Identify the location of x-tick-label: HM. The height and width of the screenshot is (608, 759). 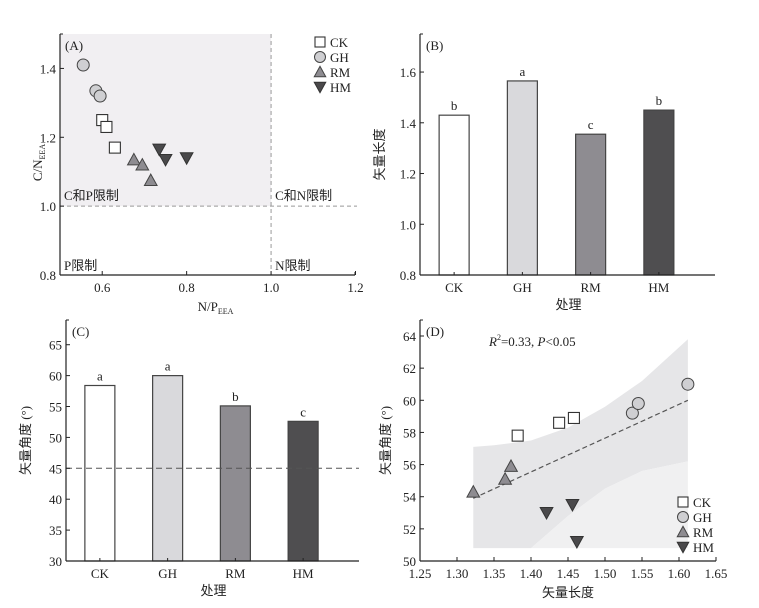
(303, 573).